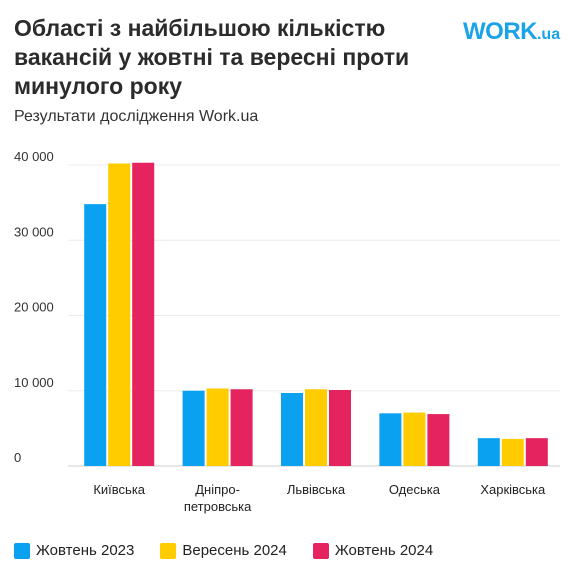 This screenshot has width=577, height=579. I want to click on legend-item-oct-2023: Жовтень 2023, so click(74, 550).